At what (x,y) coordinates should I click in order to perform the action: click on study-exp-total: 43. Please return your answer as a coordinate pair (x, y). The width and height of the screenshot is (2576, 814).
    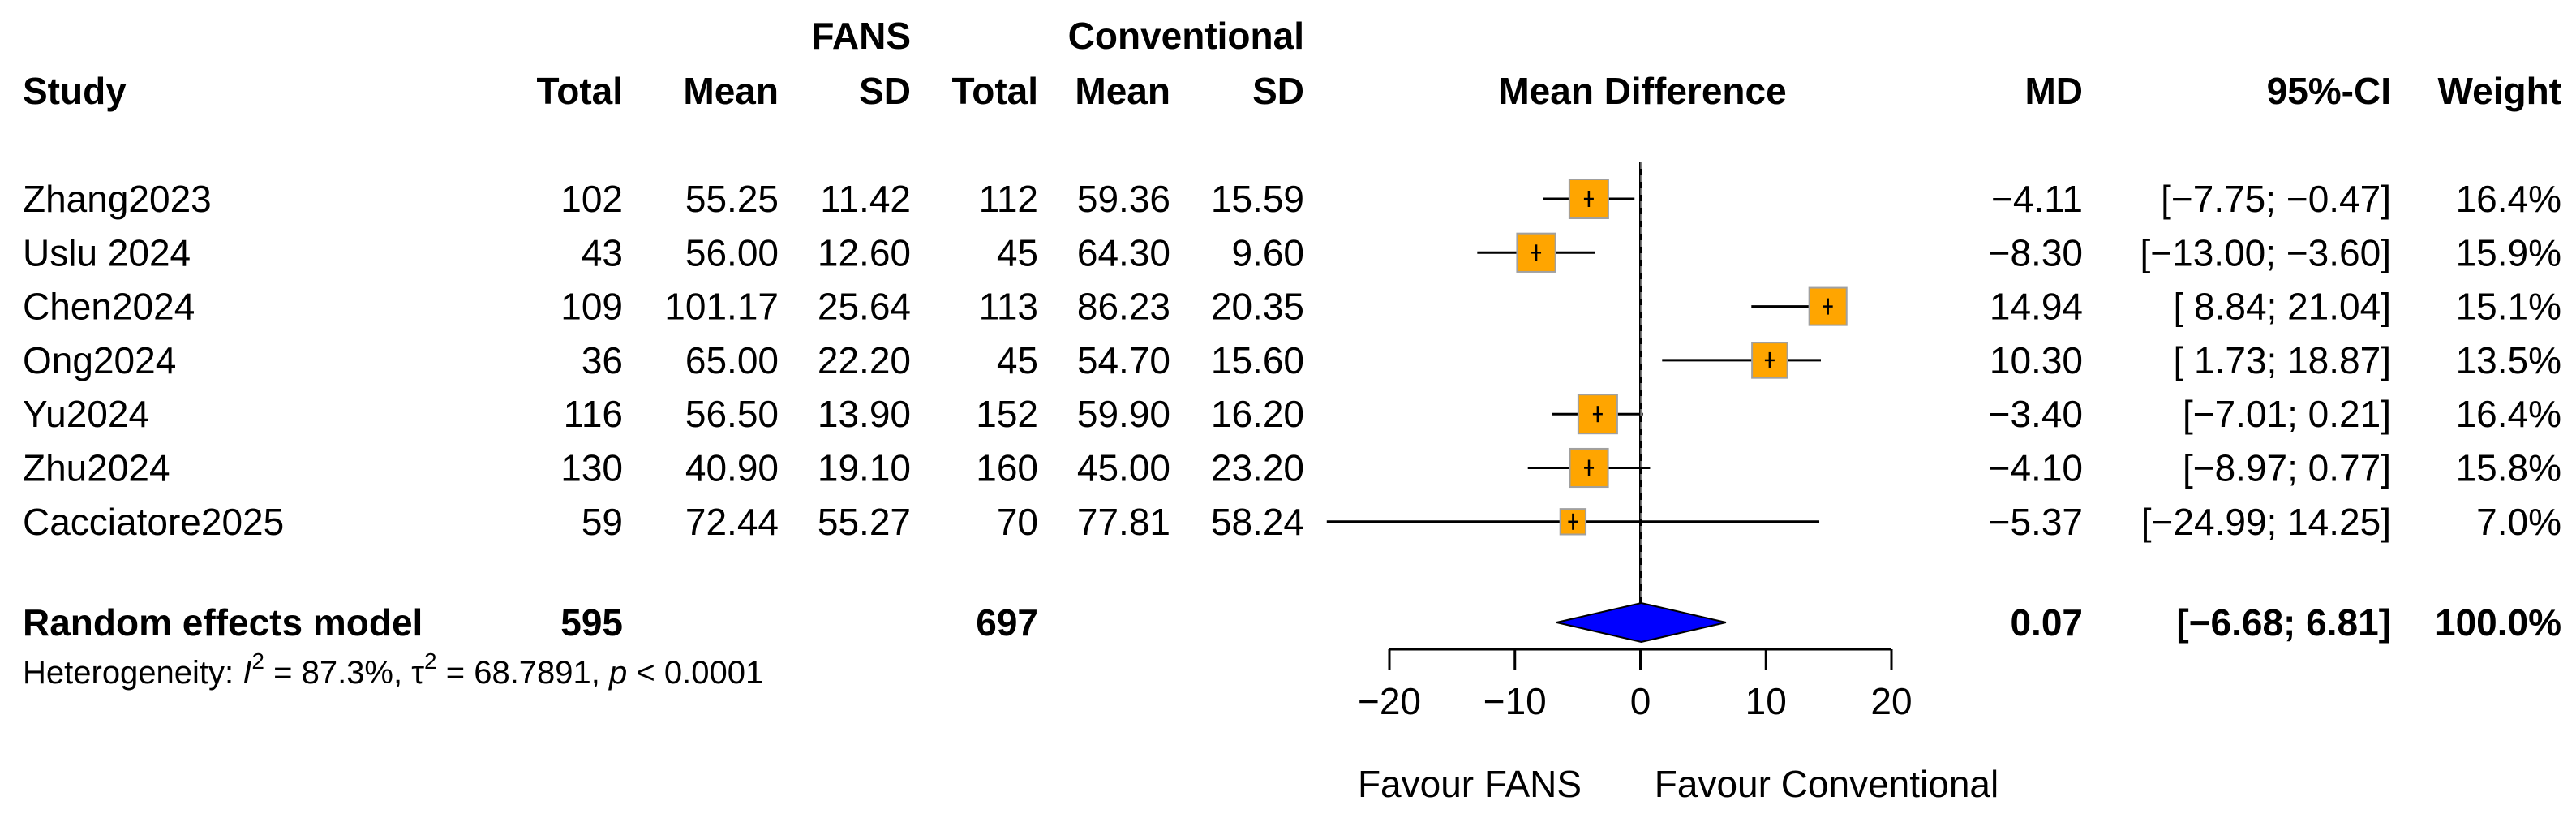
    Looking at the image, I should click on (602, 252).